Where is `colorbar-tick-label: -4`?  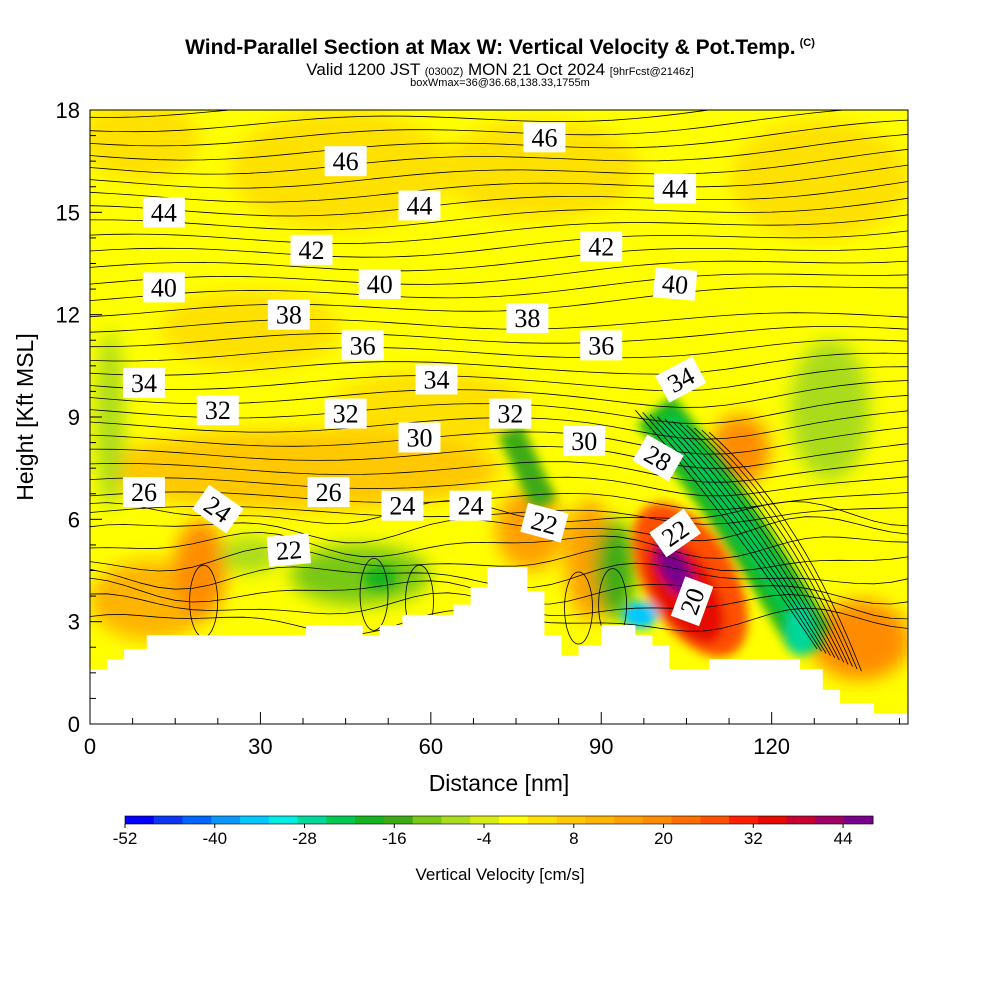 colorbar-tick-label: -4 is located at coordinates (483, 838).